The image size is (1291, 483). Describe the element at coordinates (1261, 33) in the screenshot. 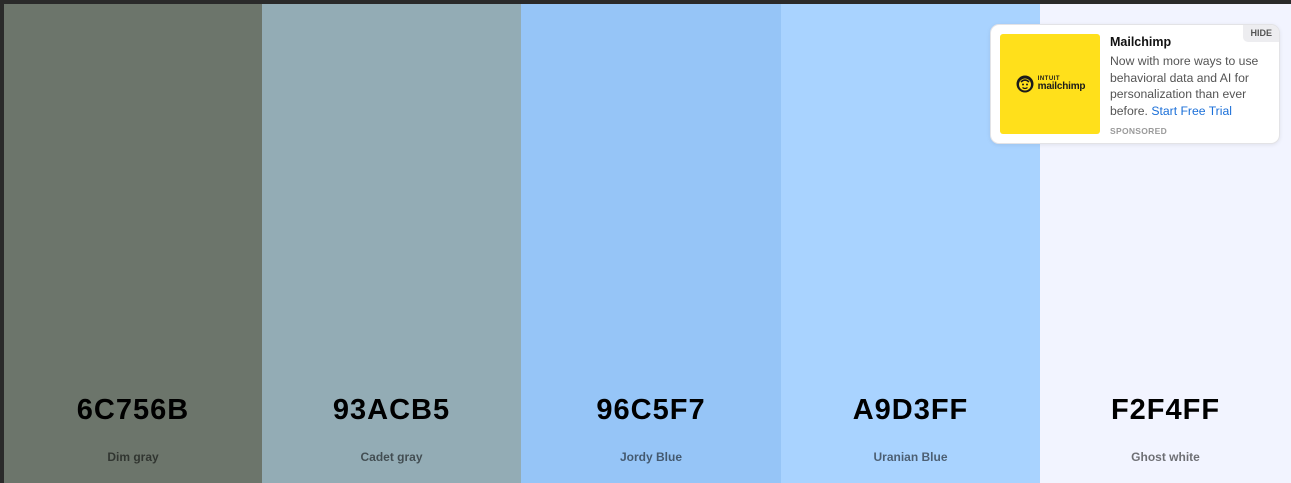

I see `hide-ad-button: HIDE` at that location.